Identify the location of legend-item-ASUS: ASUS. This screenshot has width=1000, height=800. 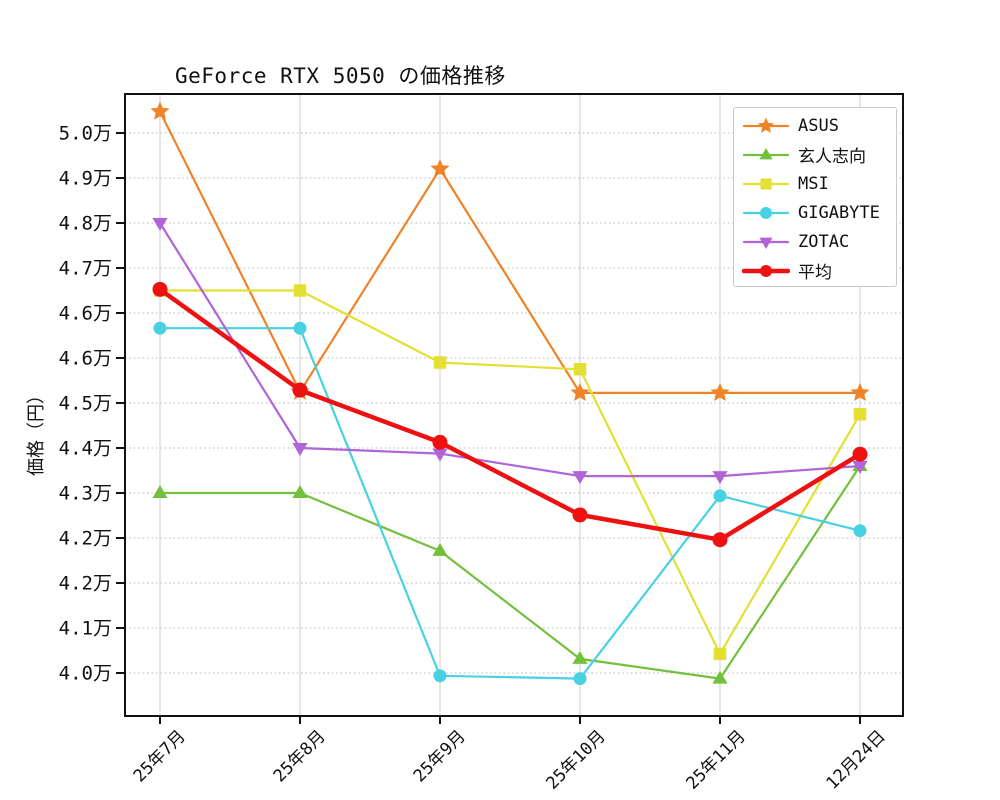
(819, 125).